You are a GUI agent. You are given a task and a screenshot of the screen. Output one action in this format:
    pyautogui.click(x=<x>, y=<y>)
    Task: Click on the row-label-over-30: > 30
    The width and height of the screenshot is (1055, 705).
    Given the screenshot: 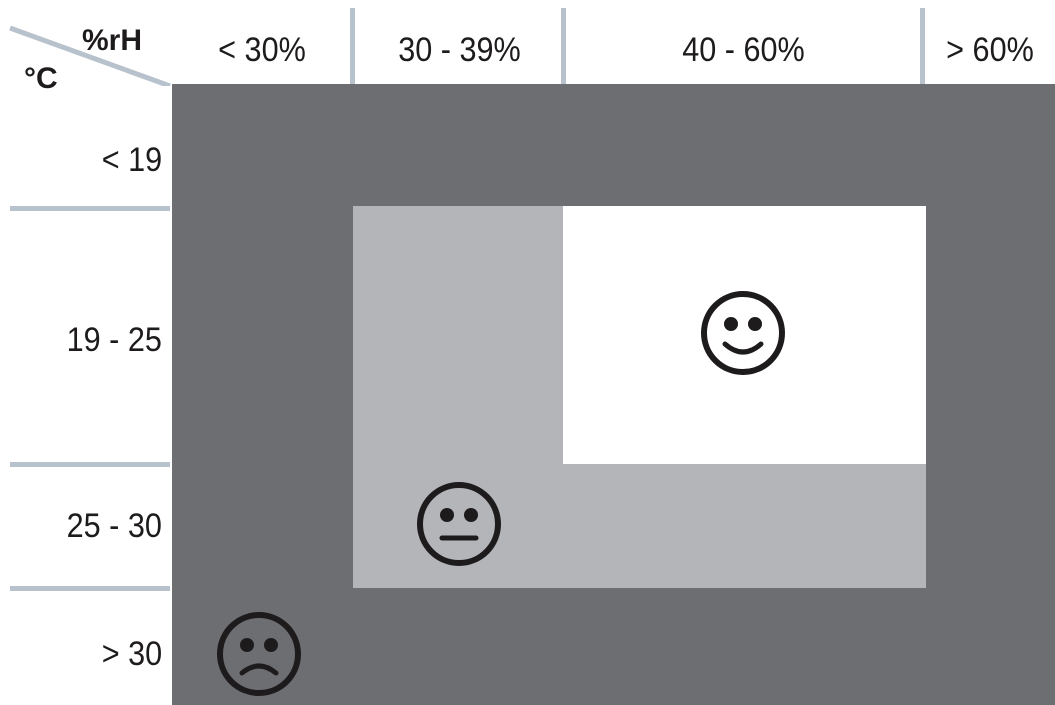 What is the action you would take?
    pyautogui.click(x=131, y=654)
    